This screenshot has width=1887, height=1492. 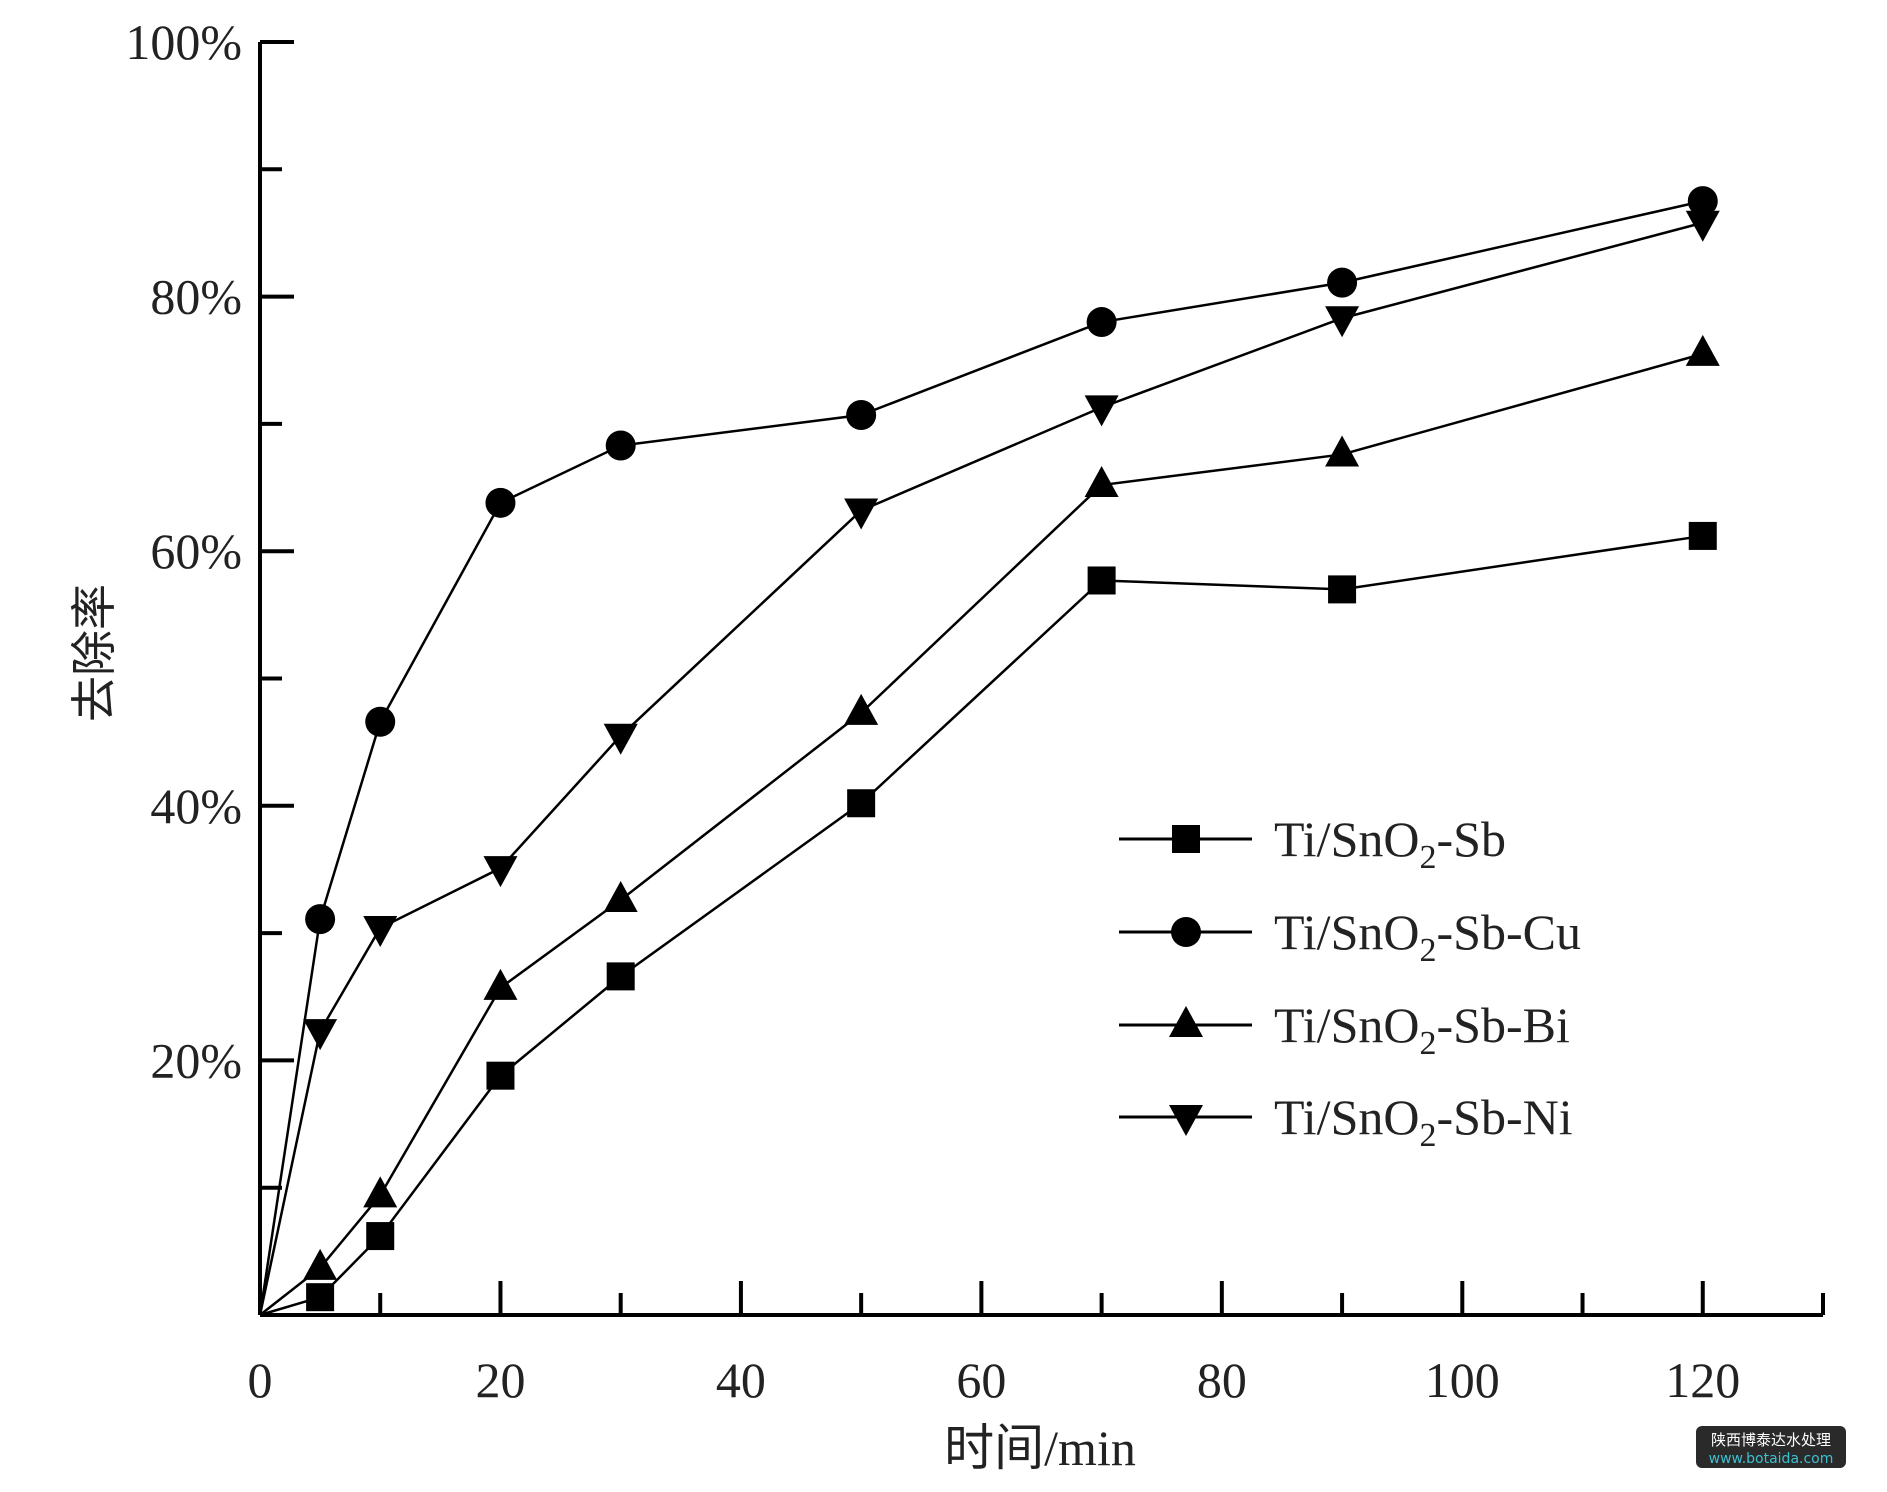 I want to click on legend-item: Ti/SnO2-Sb, so click(x=1312, y=843).